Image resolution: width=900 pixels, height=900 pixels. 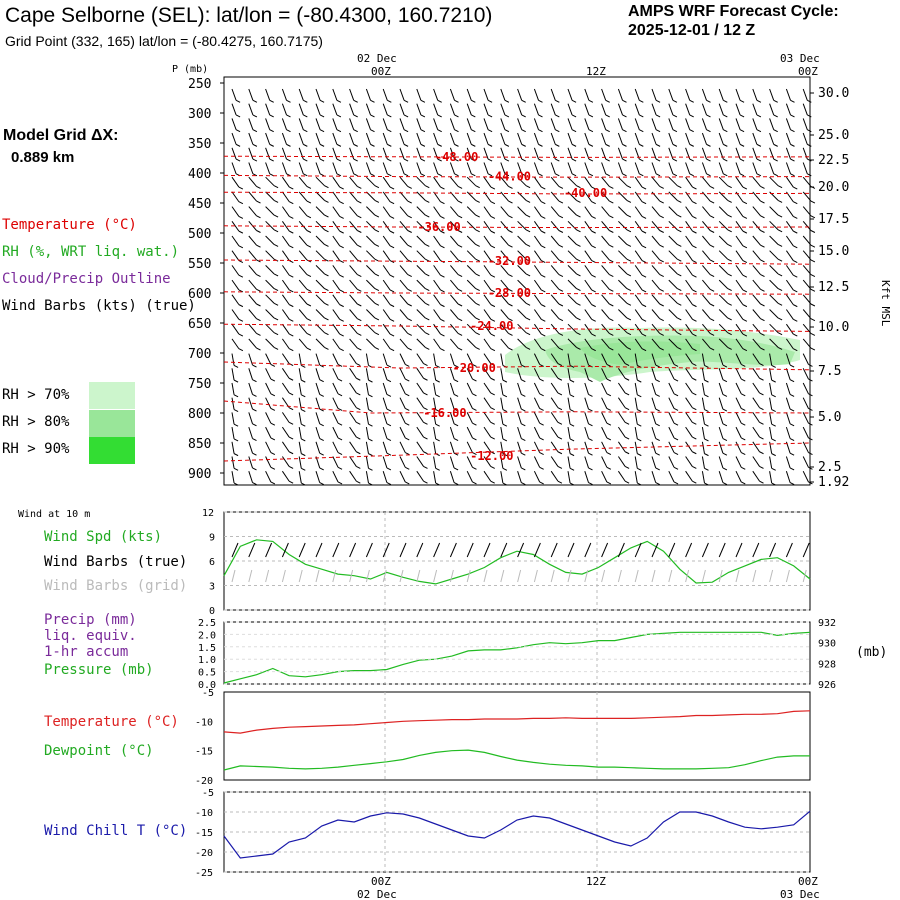 I want to click on right-axis-label: Kft MSL, so click(x=885, y=303).